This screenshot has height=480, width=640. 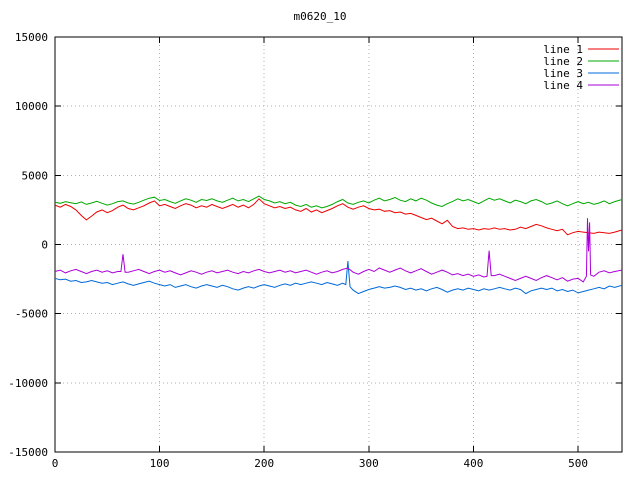 What do you see at coordinates (264, 463) in the screenshot?
I see `x-tick-label: 200` at bounding box center [264, 463].